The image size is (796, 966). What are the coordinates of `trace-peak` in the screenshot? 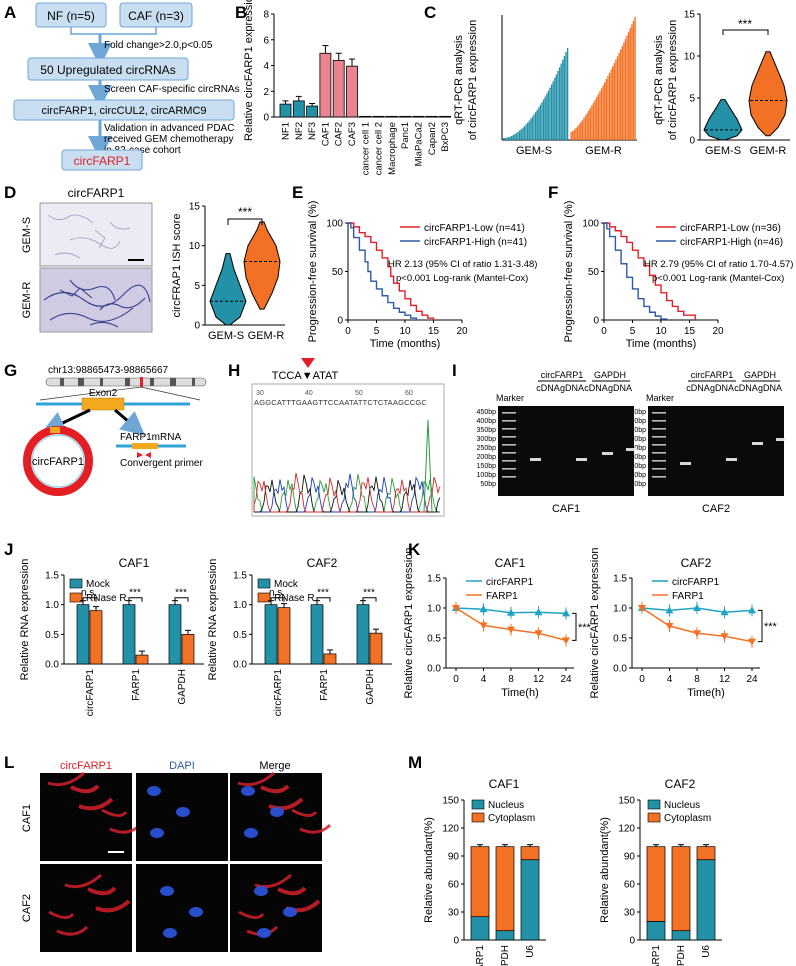 It's located at (428, 466).